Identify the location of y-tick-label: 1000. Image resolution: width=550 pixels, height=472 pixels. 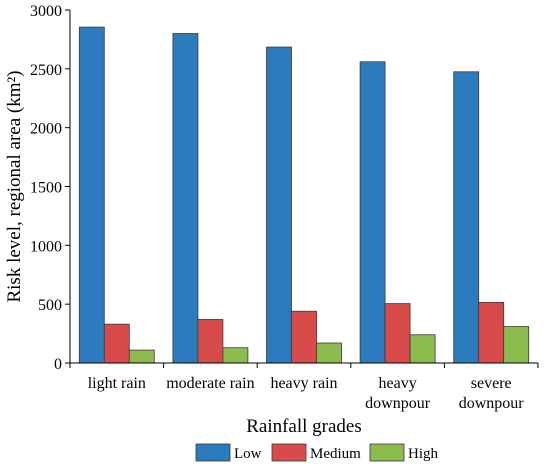
(46, 246).